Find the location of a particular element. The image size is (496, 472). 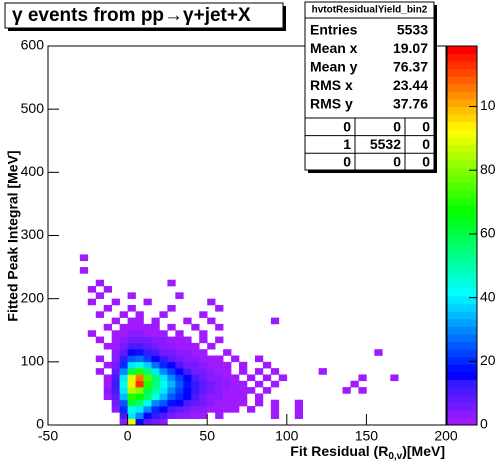

stats-value: 76.37 is located at coordinates (410, 67).